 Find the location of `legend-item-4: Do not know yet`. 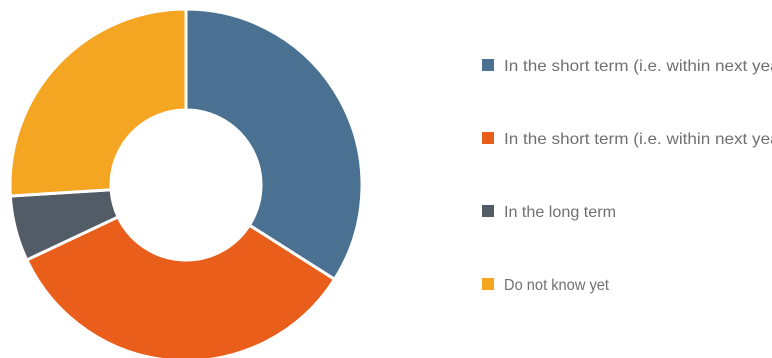

legend-item-4: Do not know yet is located at coordinates (546, 285).